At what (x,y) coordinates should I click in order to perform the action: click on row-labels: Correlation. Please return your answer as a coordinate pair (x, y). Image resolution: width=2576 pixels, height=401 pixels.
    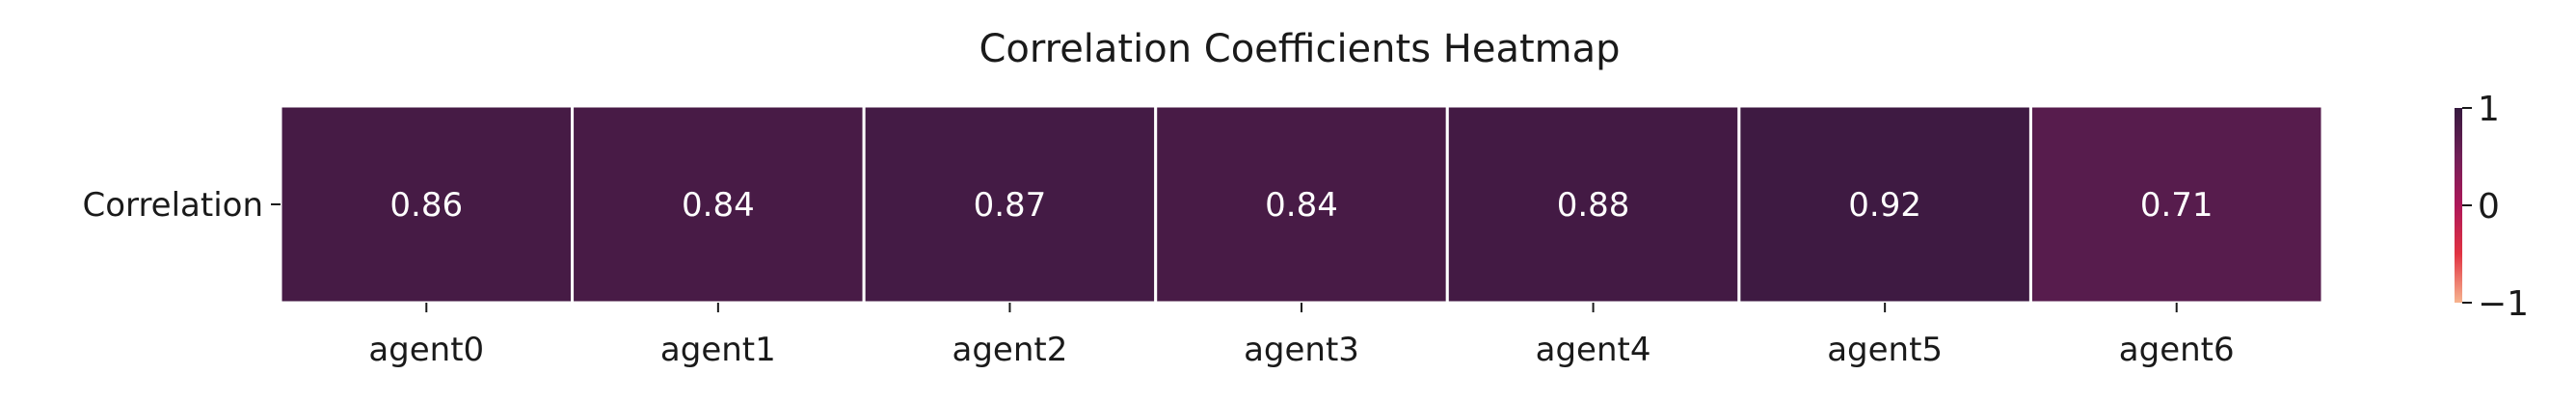
    Looking at the image, I should click on (182, 205).